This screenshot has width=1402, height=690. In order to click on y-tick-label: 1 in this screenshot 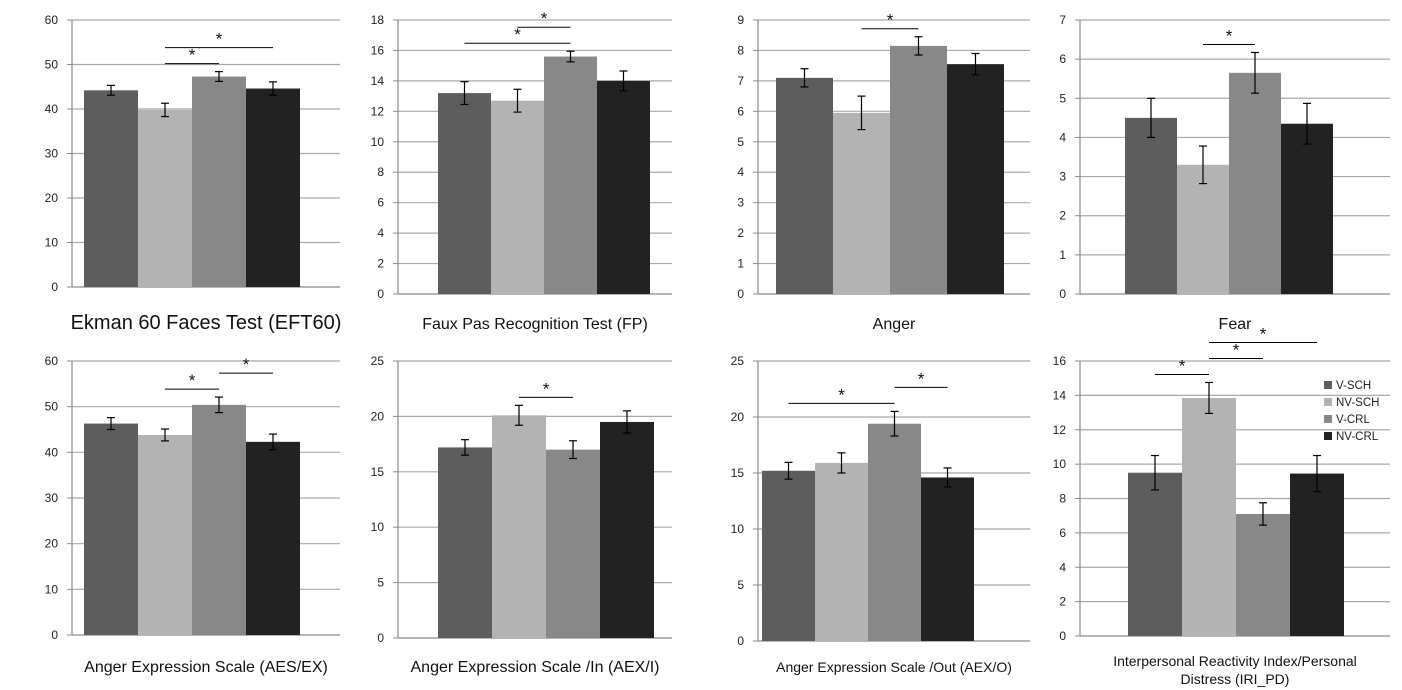, I will do `click(1062, 255)`.